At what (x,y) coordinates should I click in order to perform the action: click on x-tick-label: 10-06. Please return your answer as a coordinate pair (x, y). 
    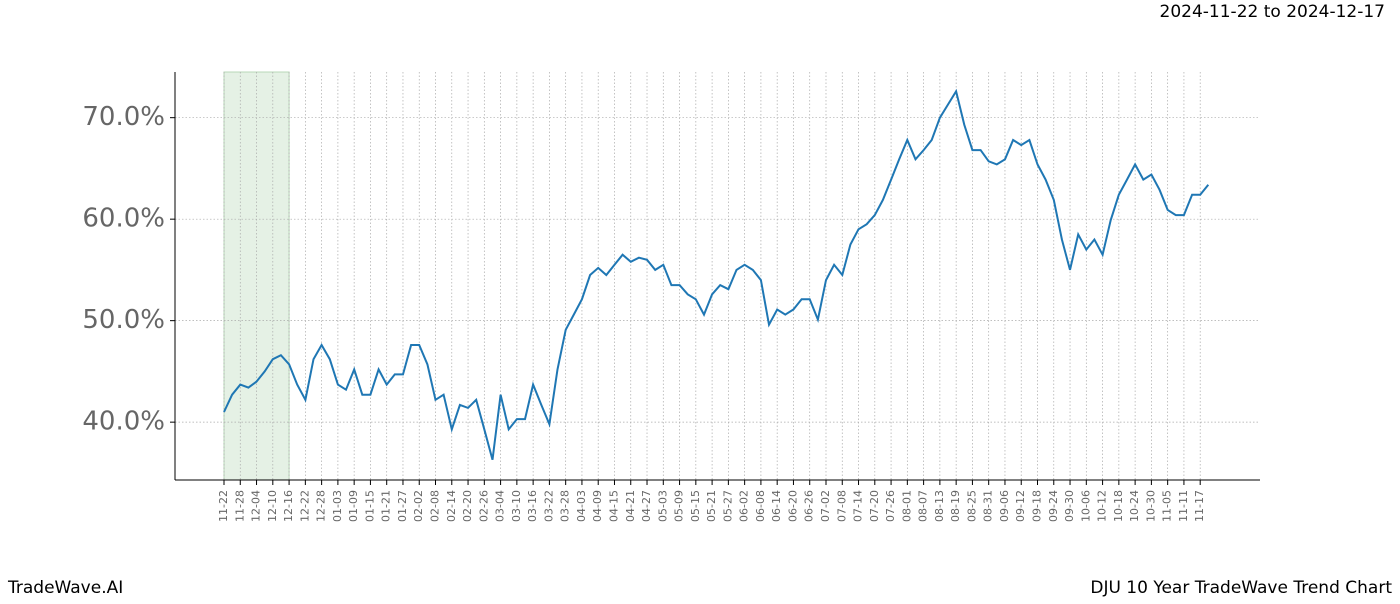
    Looking at the image, I should click on (1085, 506).